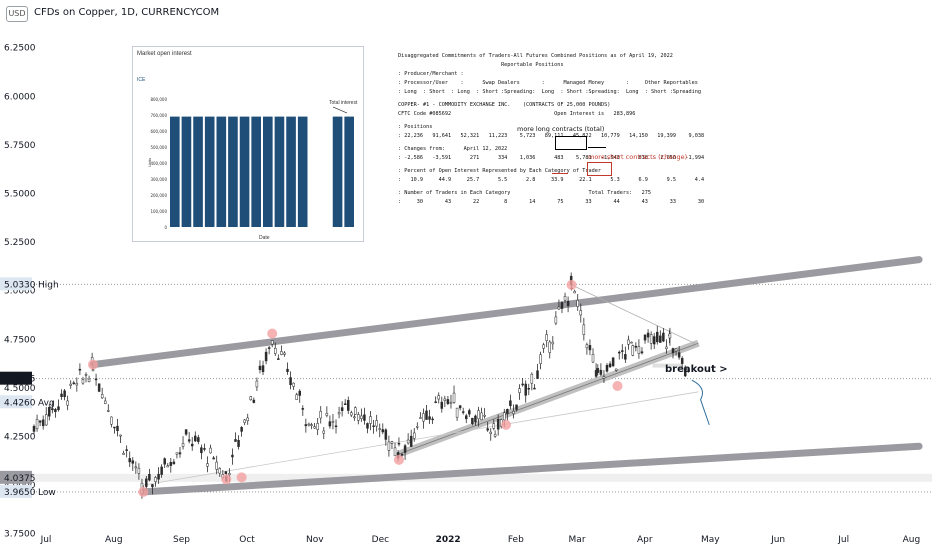 The height and width of the screenshot is (550, 932). I want to click on symbol-title: CFDs on Copper, 1D, CURRENCYCOM, so click(127, 12).